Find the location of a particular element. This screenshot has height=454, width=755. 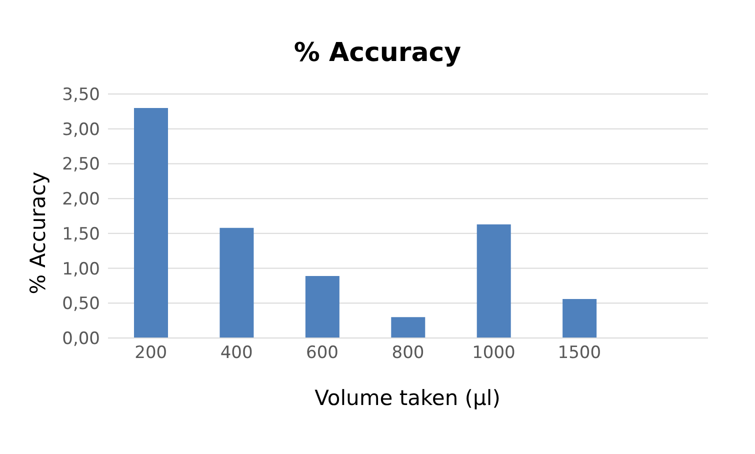

y-tick-label: 0,50 is located at coordinates (81, 304).